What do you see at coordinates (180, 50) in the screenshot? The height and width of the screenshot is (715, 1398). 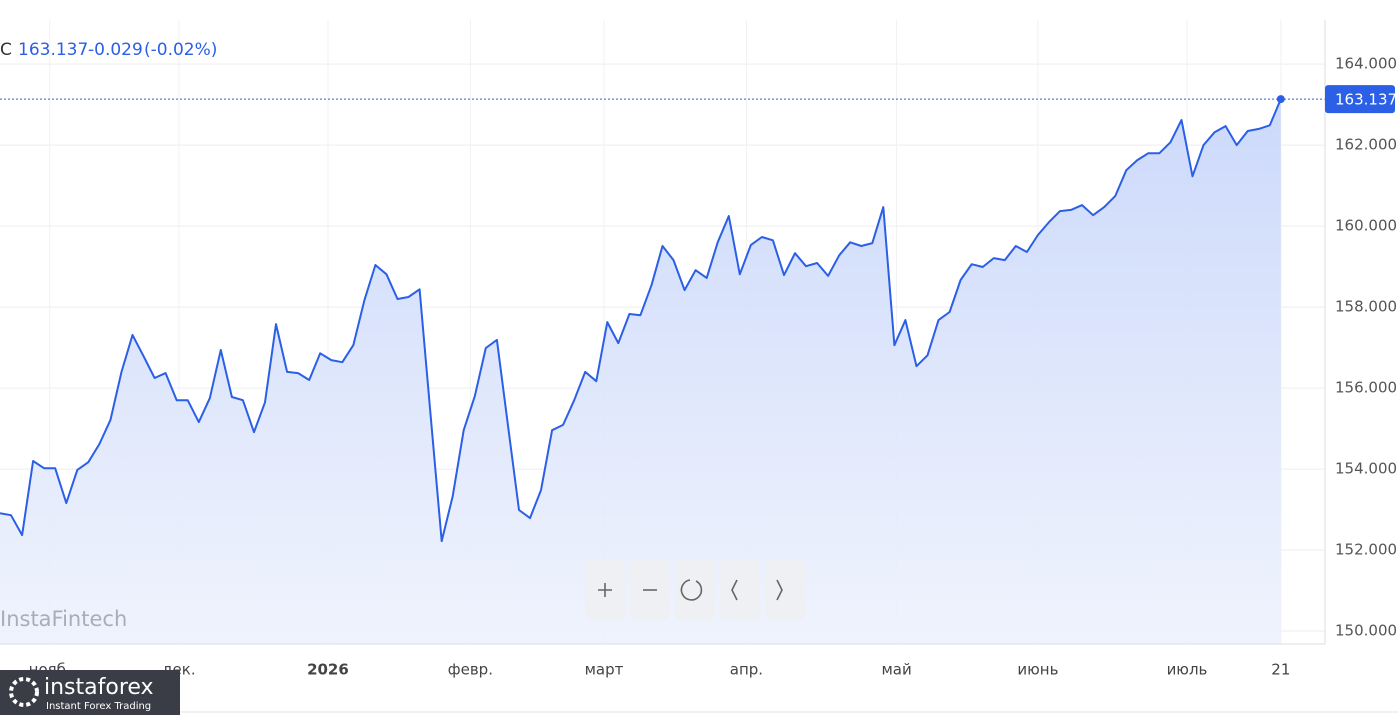 I see `change-percent: (-0.02%)` at bounding box center [180, 50].